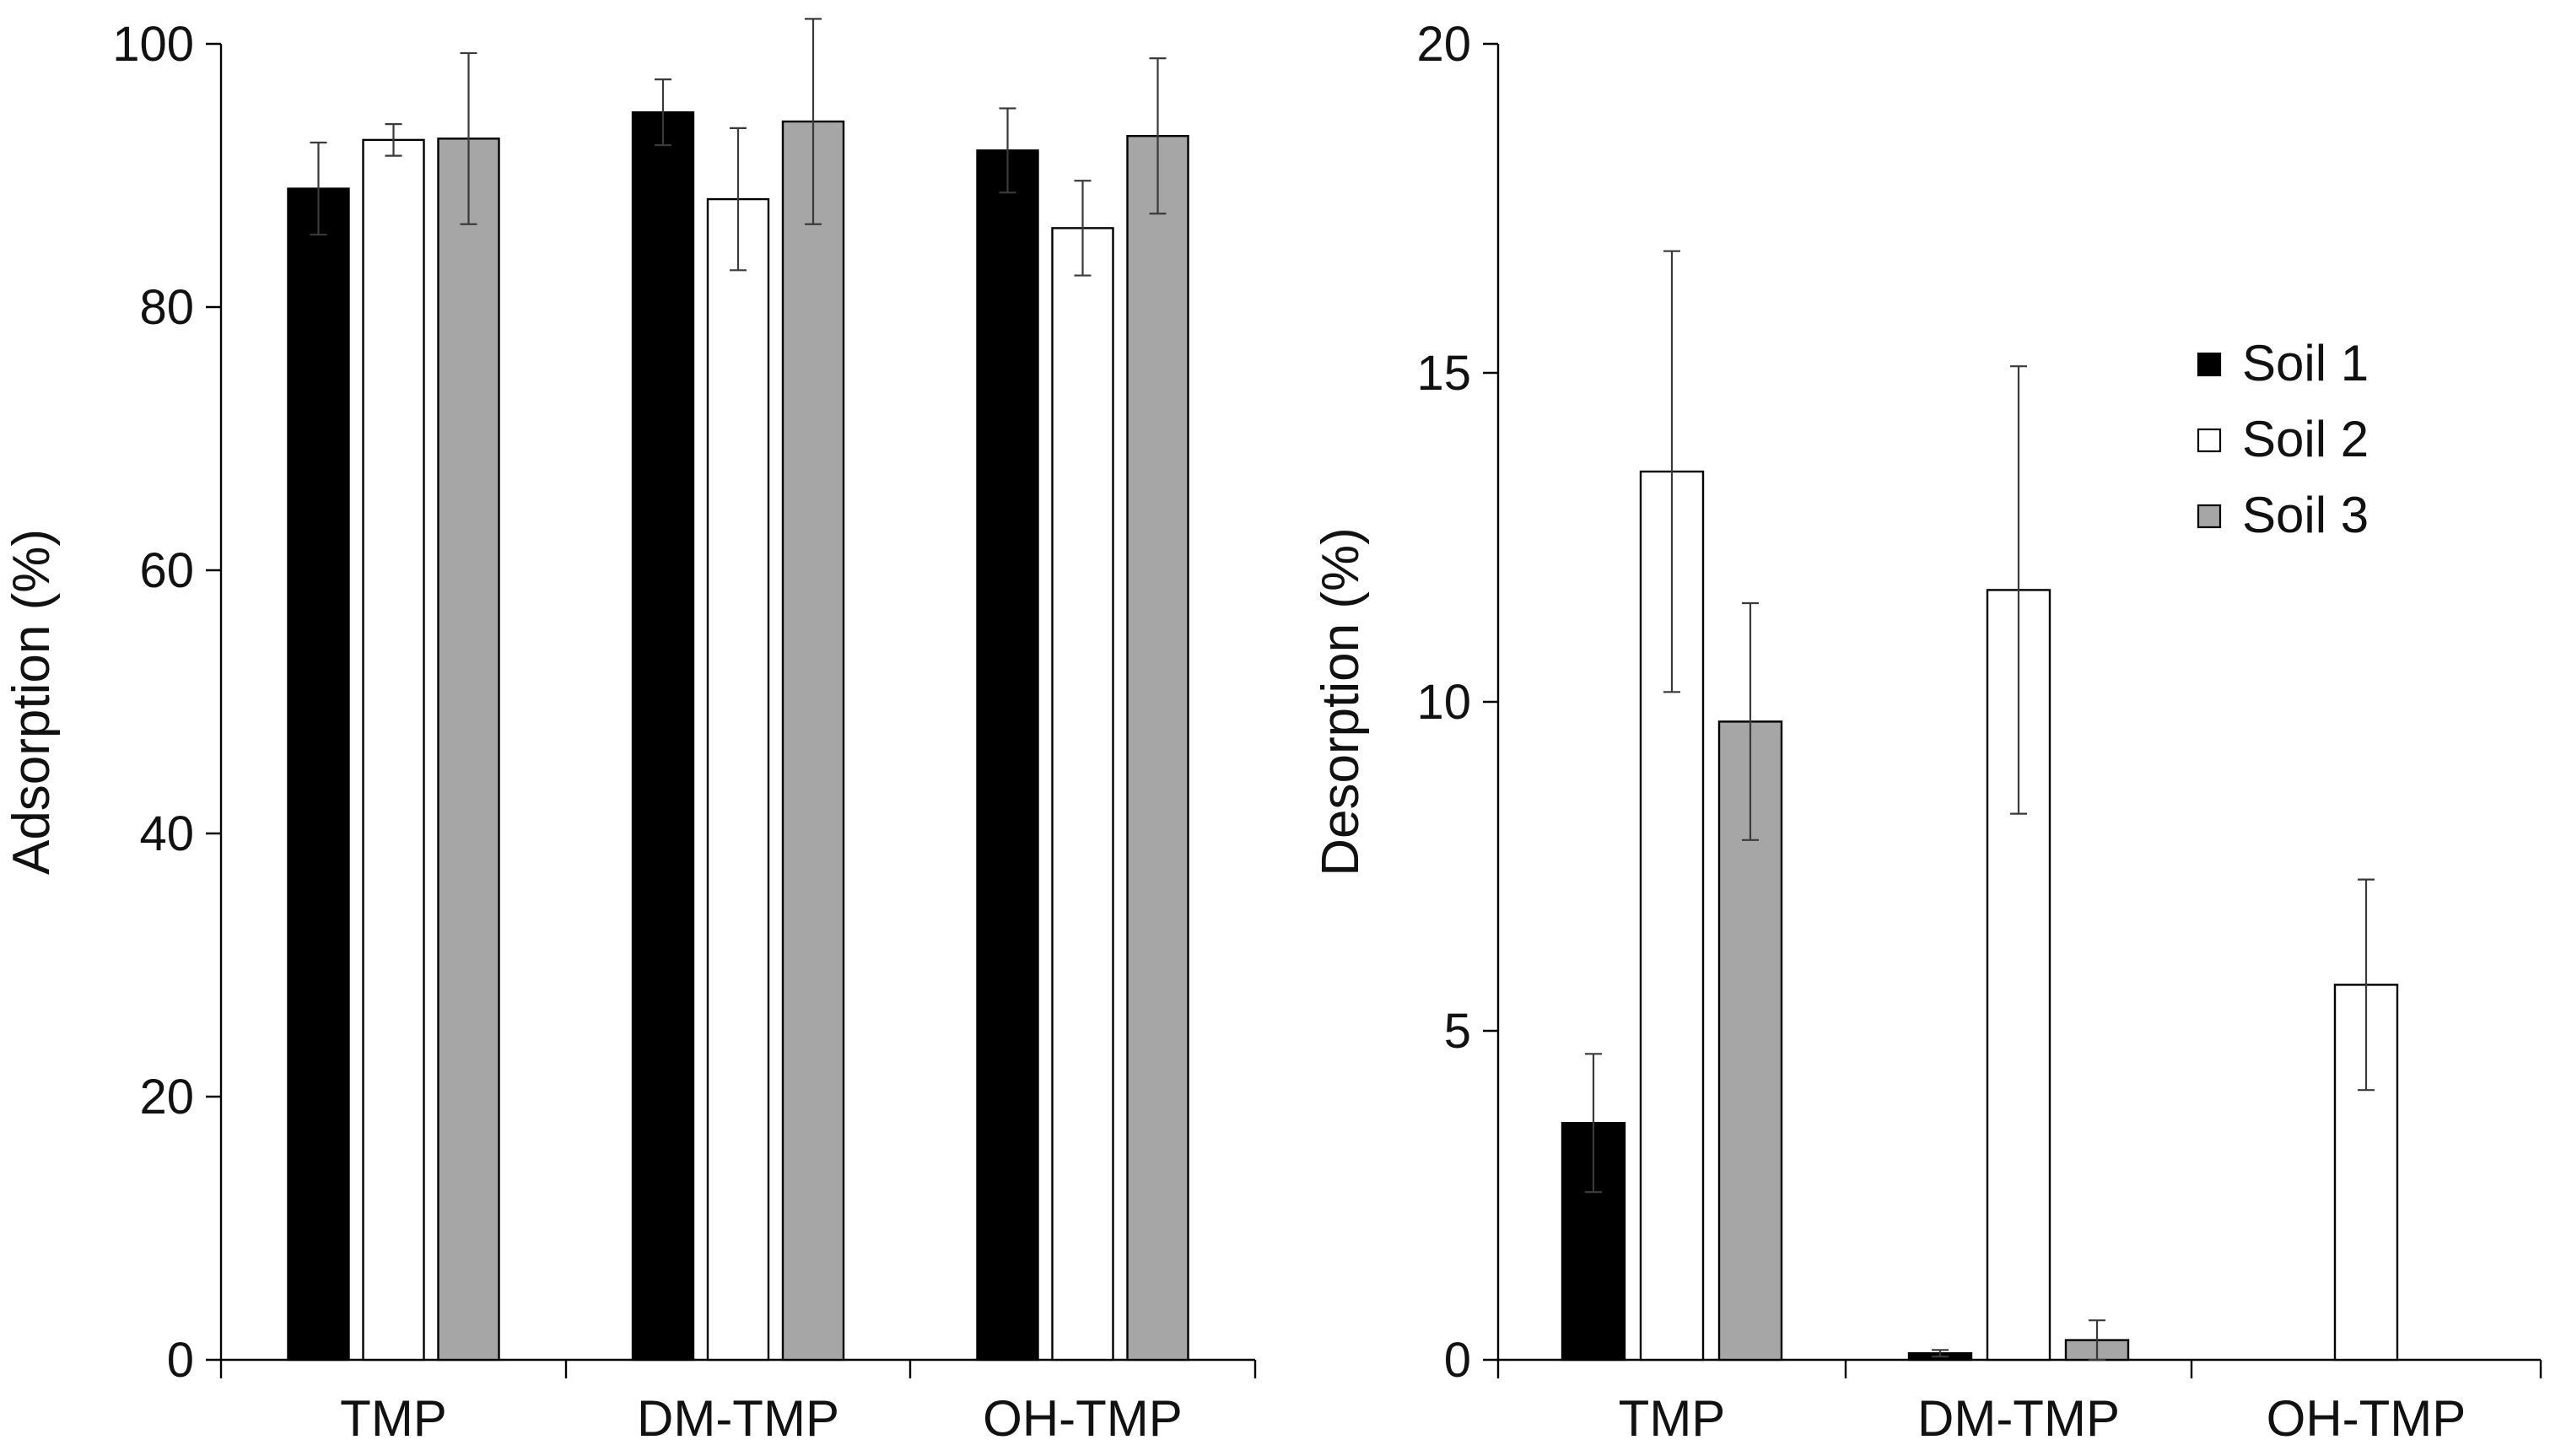  I want to click on y-tick-label: 15, so click(1443, 373).